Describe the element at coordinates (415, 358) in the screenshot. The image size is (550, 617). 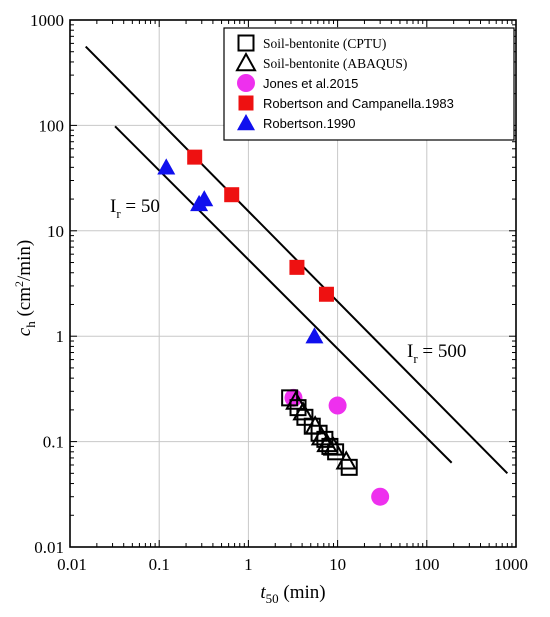
I see `ref-line-label-ir500-sub: r` at that location.